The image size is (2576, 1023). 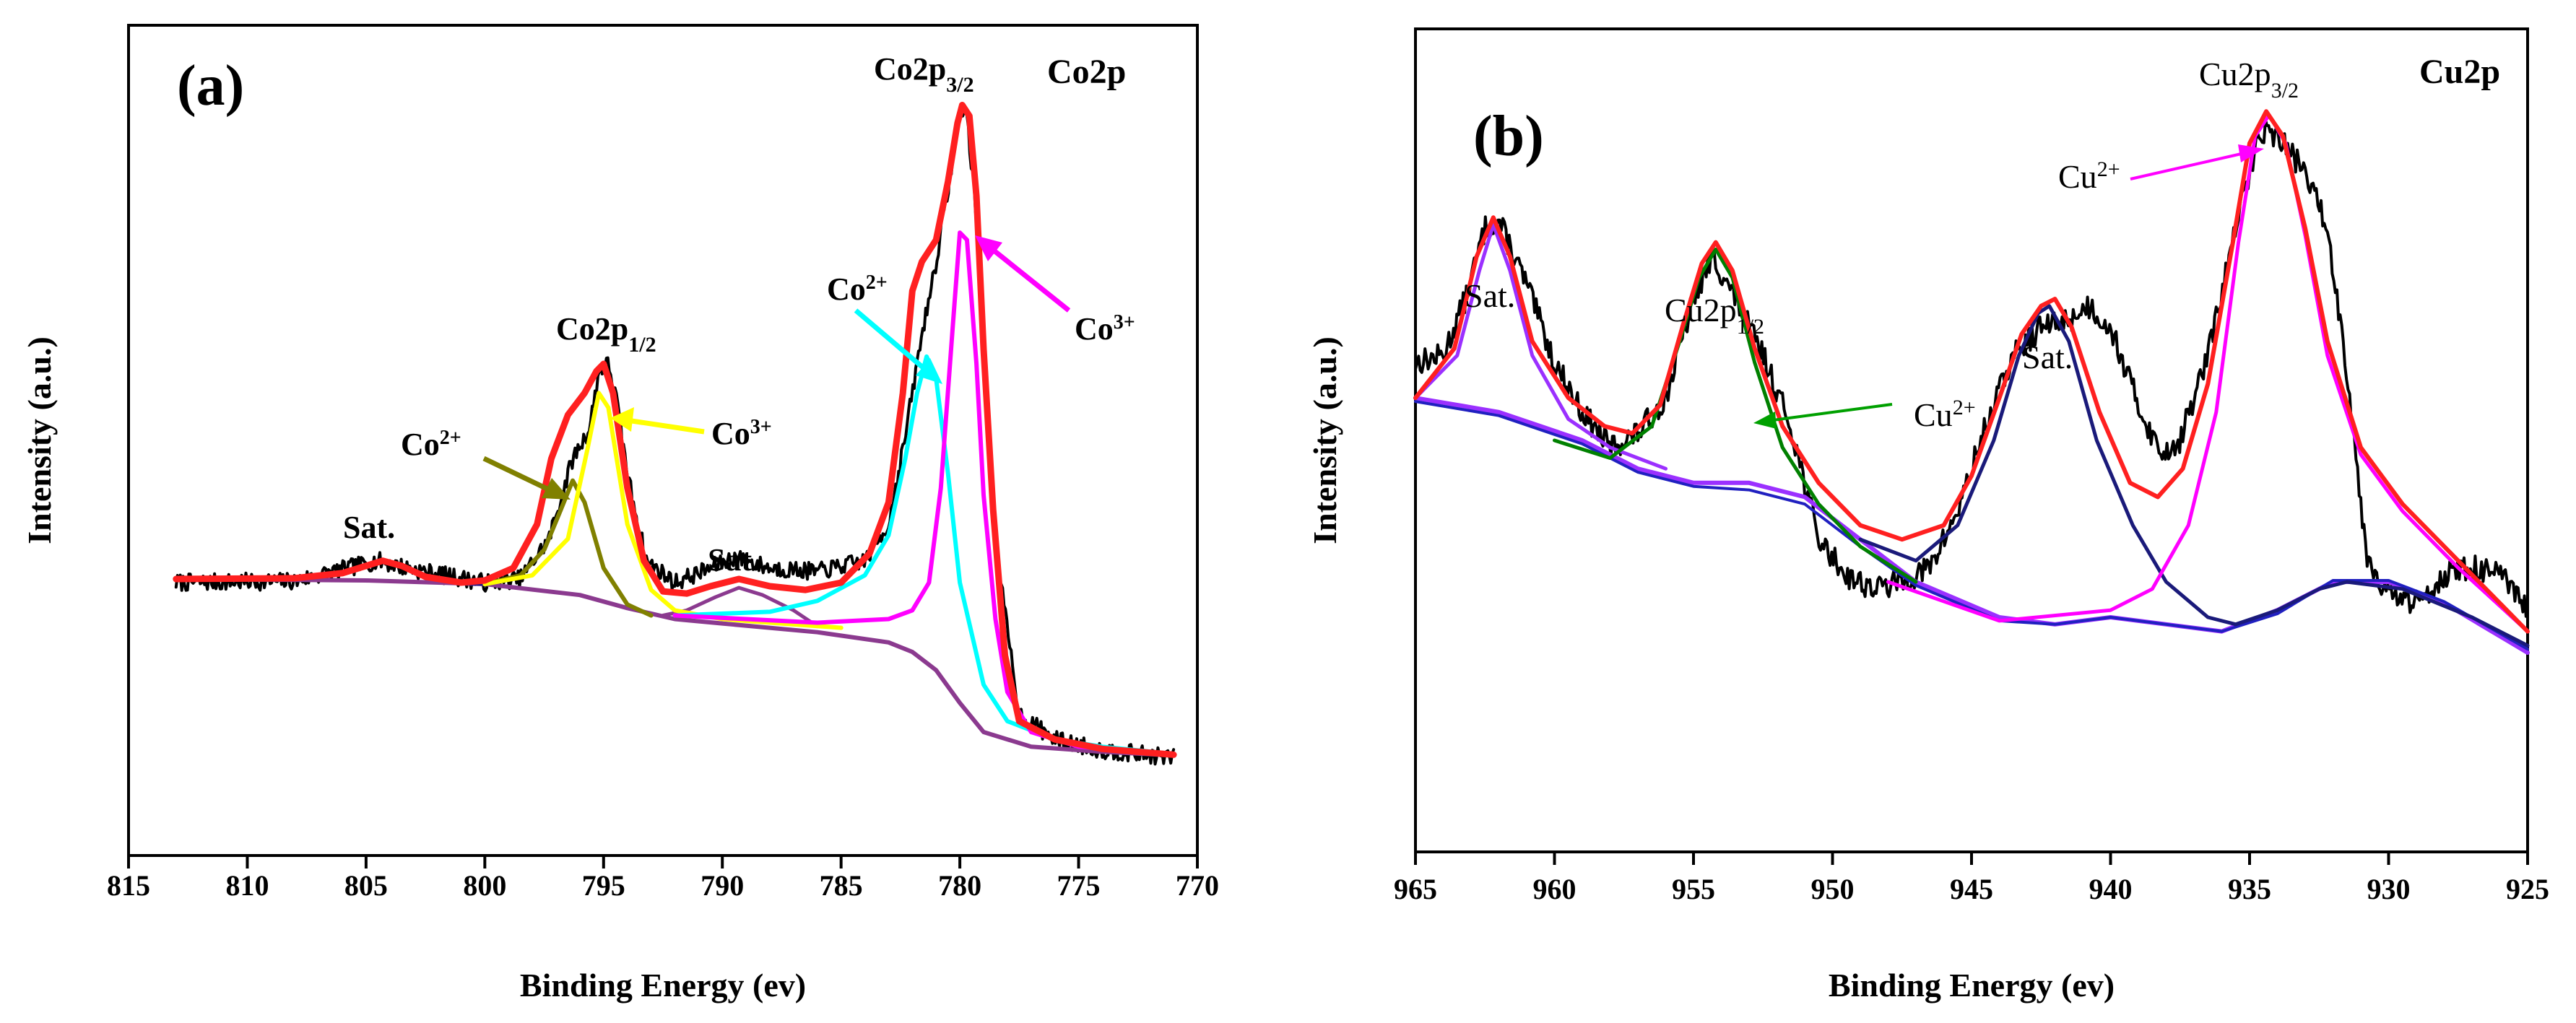 What do you see at coordinates (959, 886) in the screenshot?
I see `x-tick-label: 780` at bounding box center [959, 886].